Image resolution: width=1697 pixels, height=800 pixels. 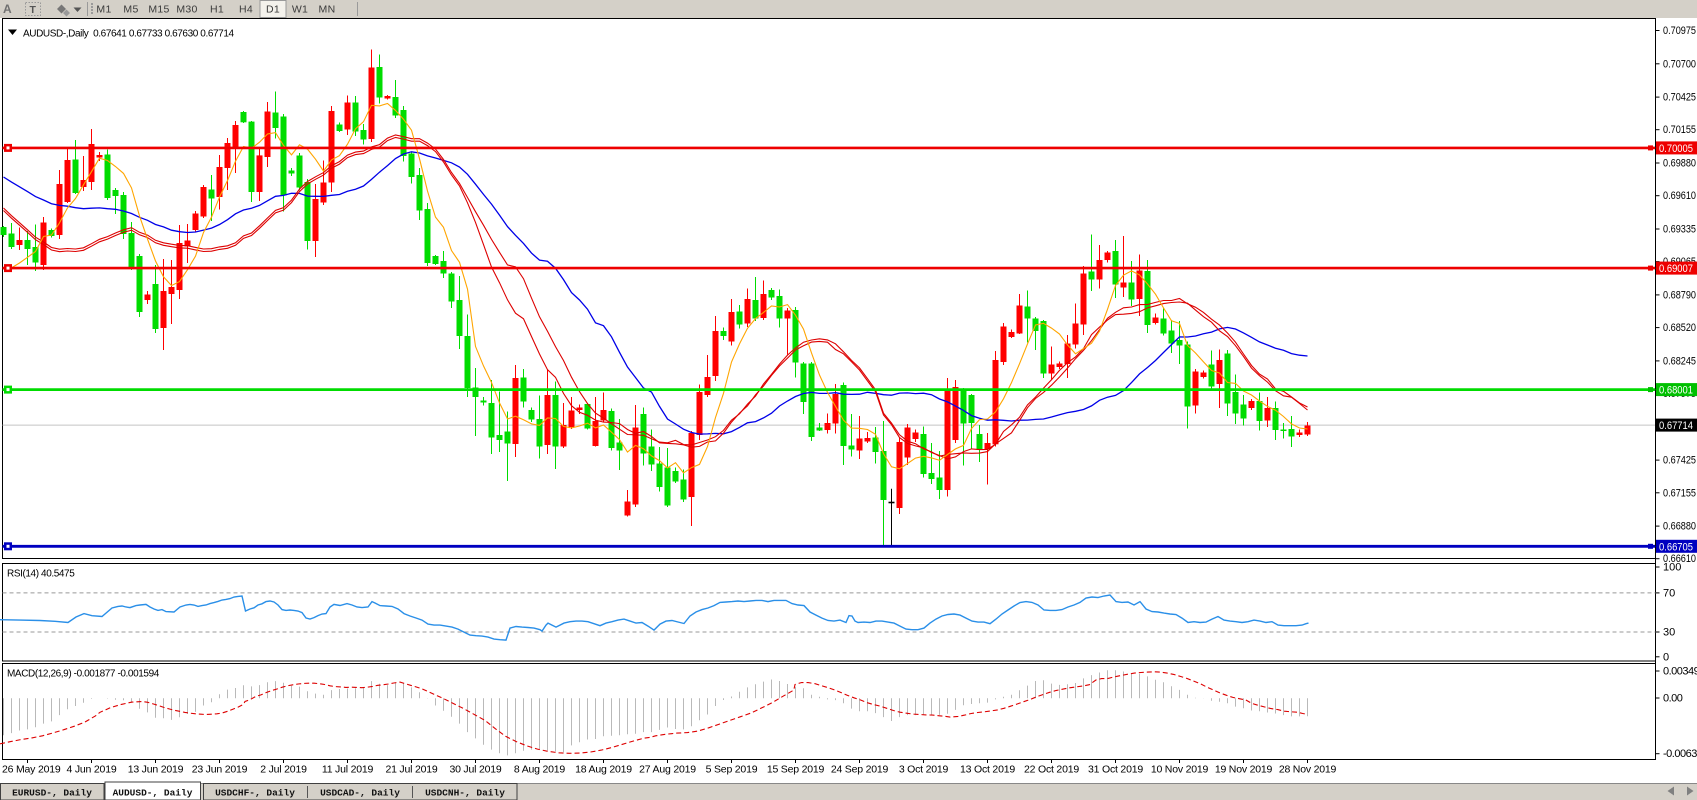 I want to click on svg-text: AUDUSD-, Daily, so click(x=153, y=793).